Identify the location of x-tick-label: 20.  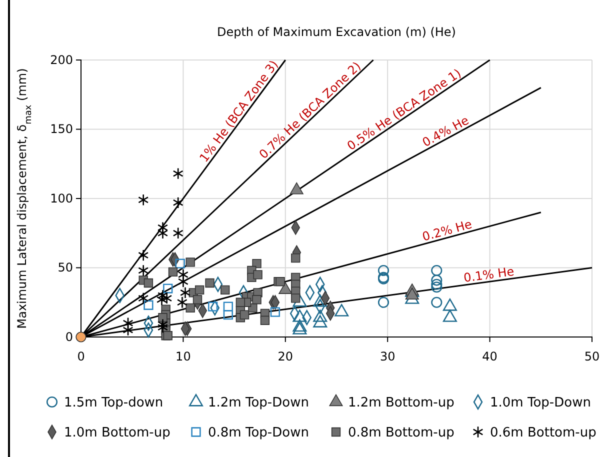
(286, 357).